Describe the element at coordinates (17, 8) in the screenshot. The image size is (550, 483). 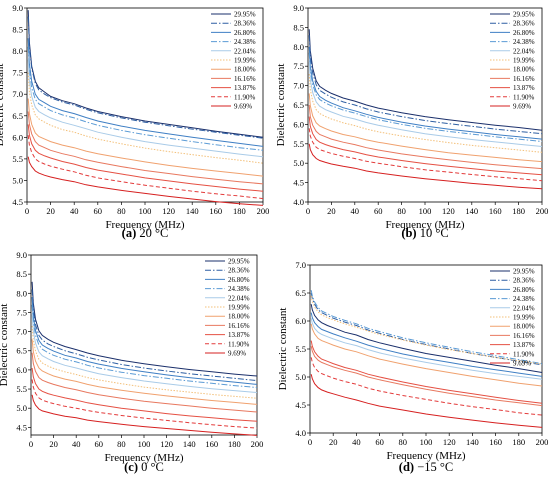
I see `y-tick-label: 9.0` at that location.